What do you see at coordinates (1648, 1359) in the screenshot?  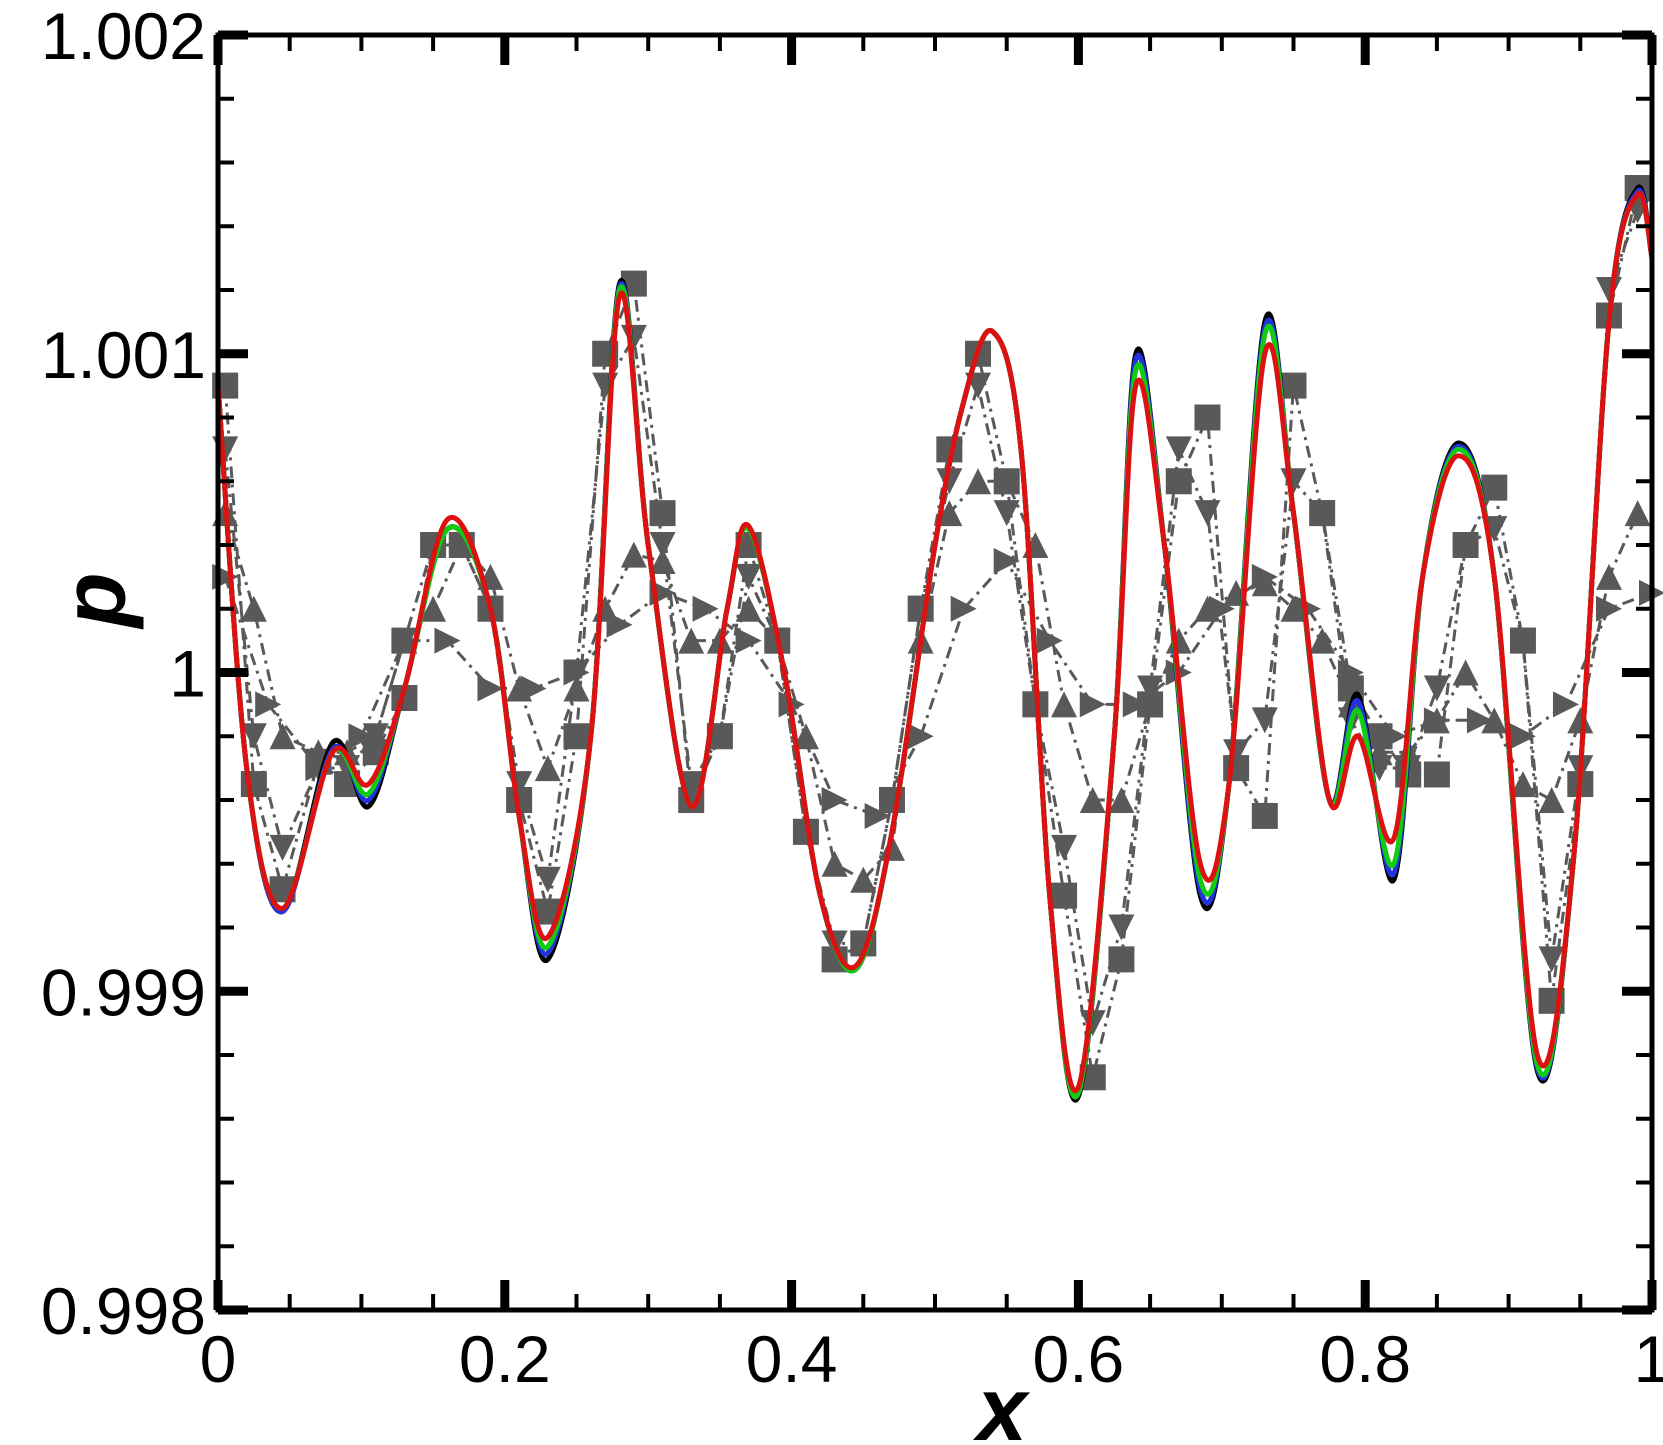 I see `x-tick-label: 1` at bounding box center [1648, 1359].